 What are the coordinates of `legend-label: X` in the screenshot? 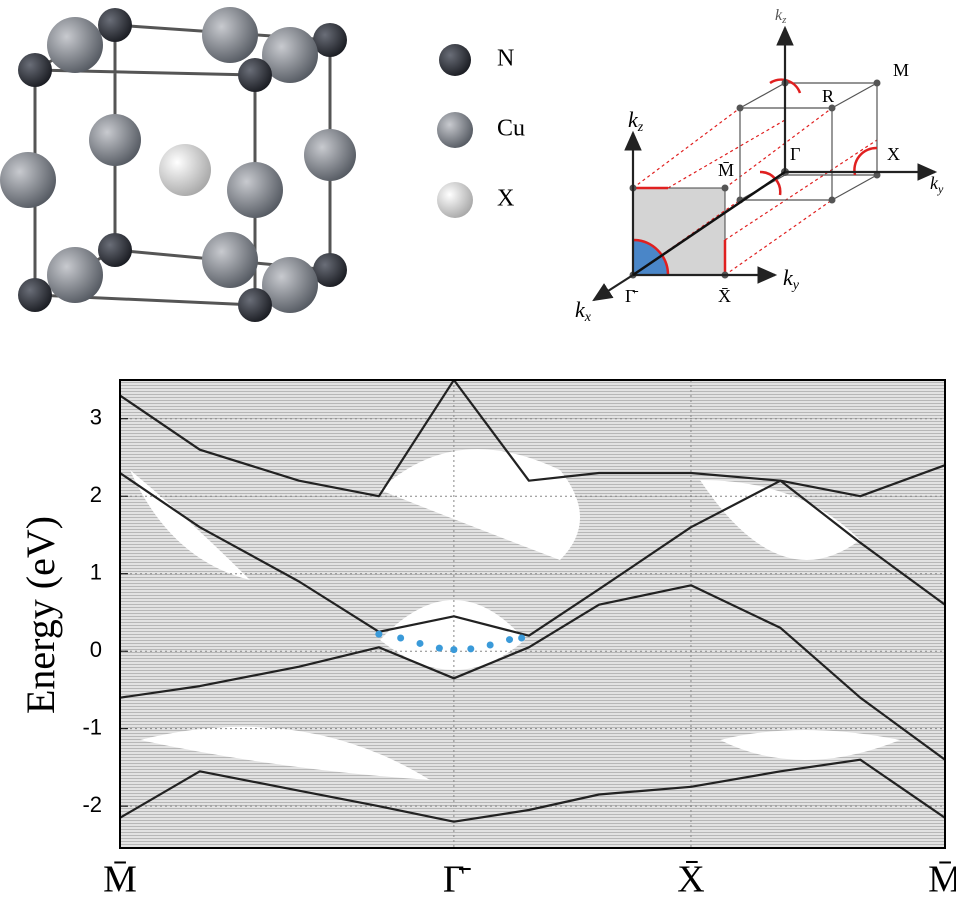 It's located at (505, 199).